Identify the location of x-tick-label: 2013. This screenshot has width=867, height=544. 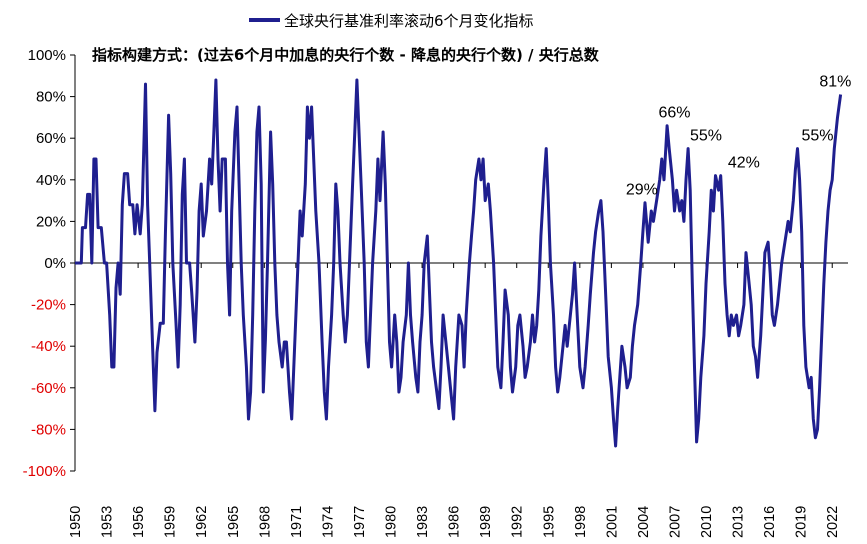
(739, 522).